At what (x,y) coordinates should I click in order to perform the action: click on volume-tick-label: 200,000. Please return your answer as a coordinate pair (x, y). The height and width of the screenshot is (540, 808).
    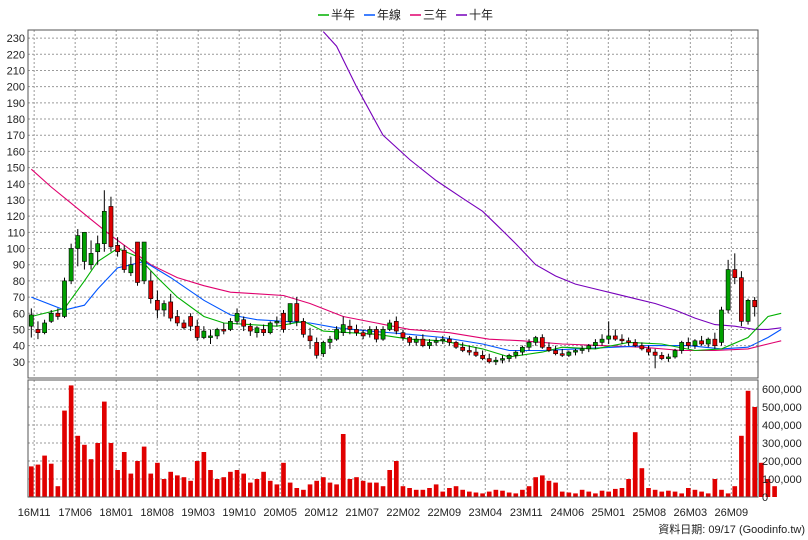
    Looking at the image, I should click on (782, 462).